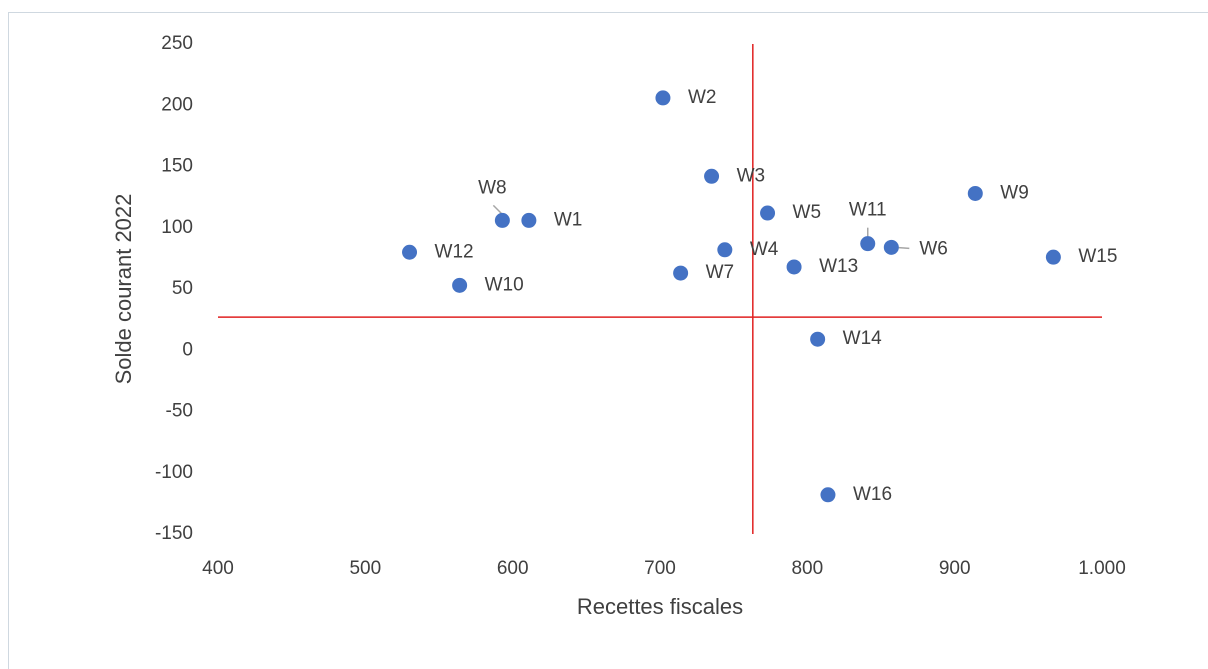 This screenshot has width=1208, height=669. What do you see at coordinates (187, 349) in the screenshot?
I see `y-tick-label: 0` at bounding box center [187, 349].